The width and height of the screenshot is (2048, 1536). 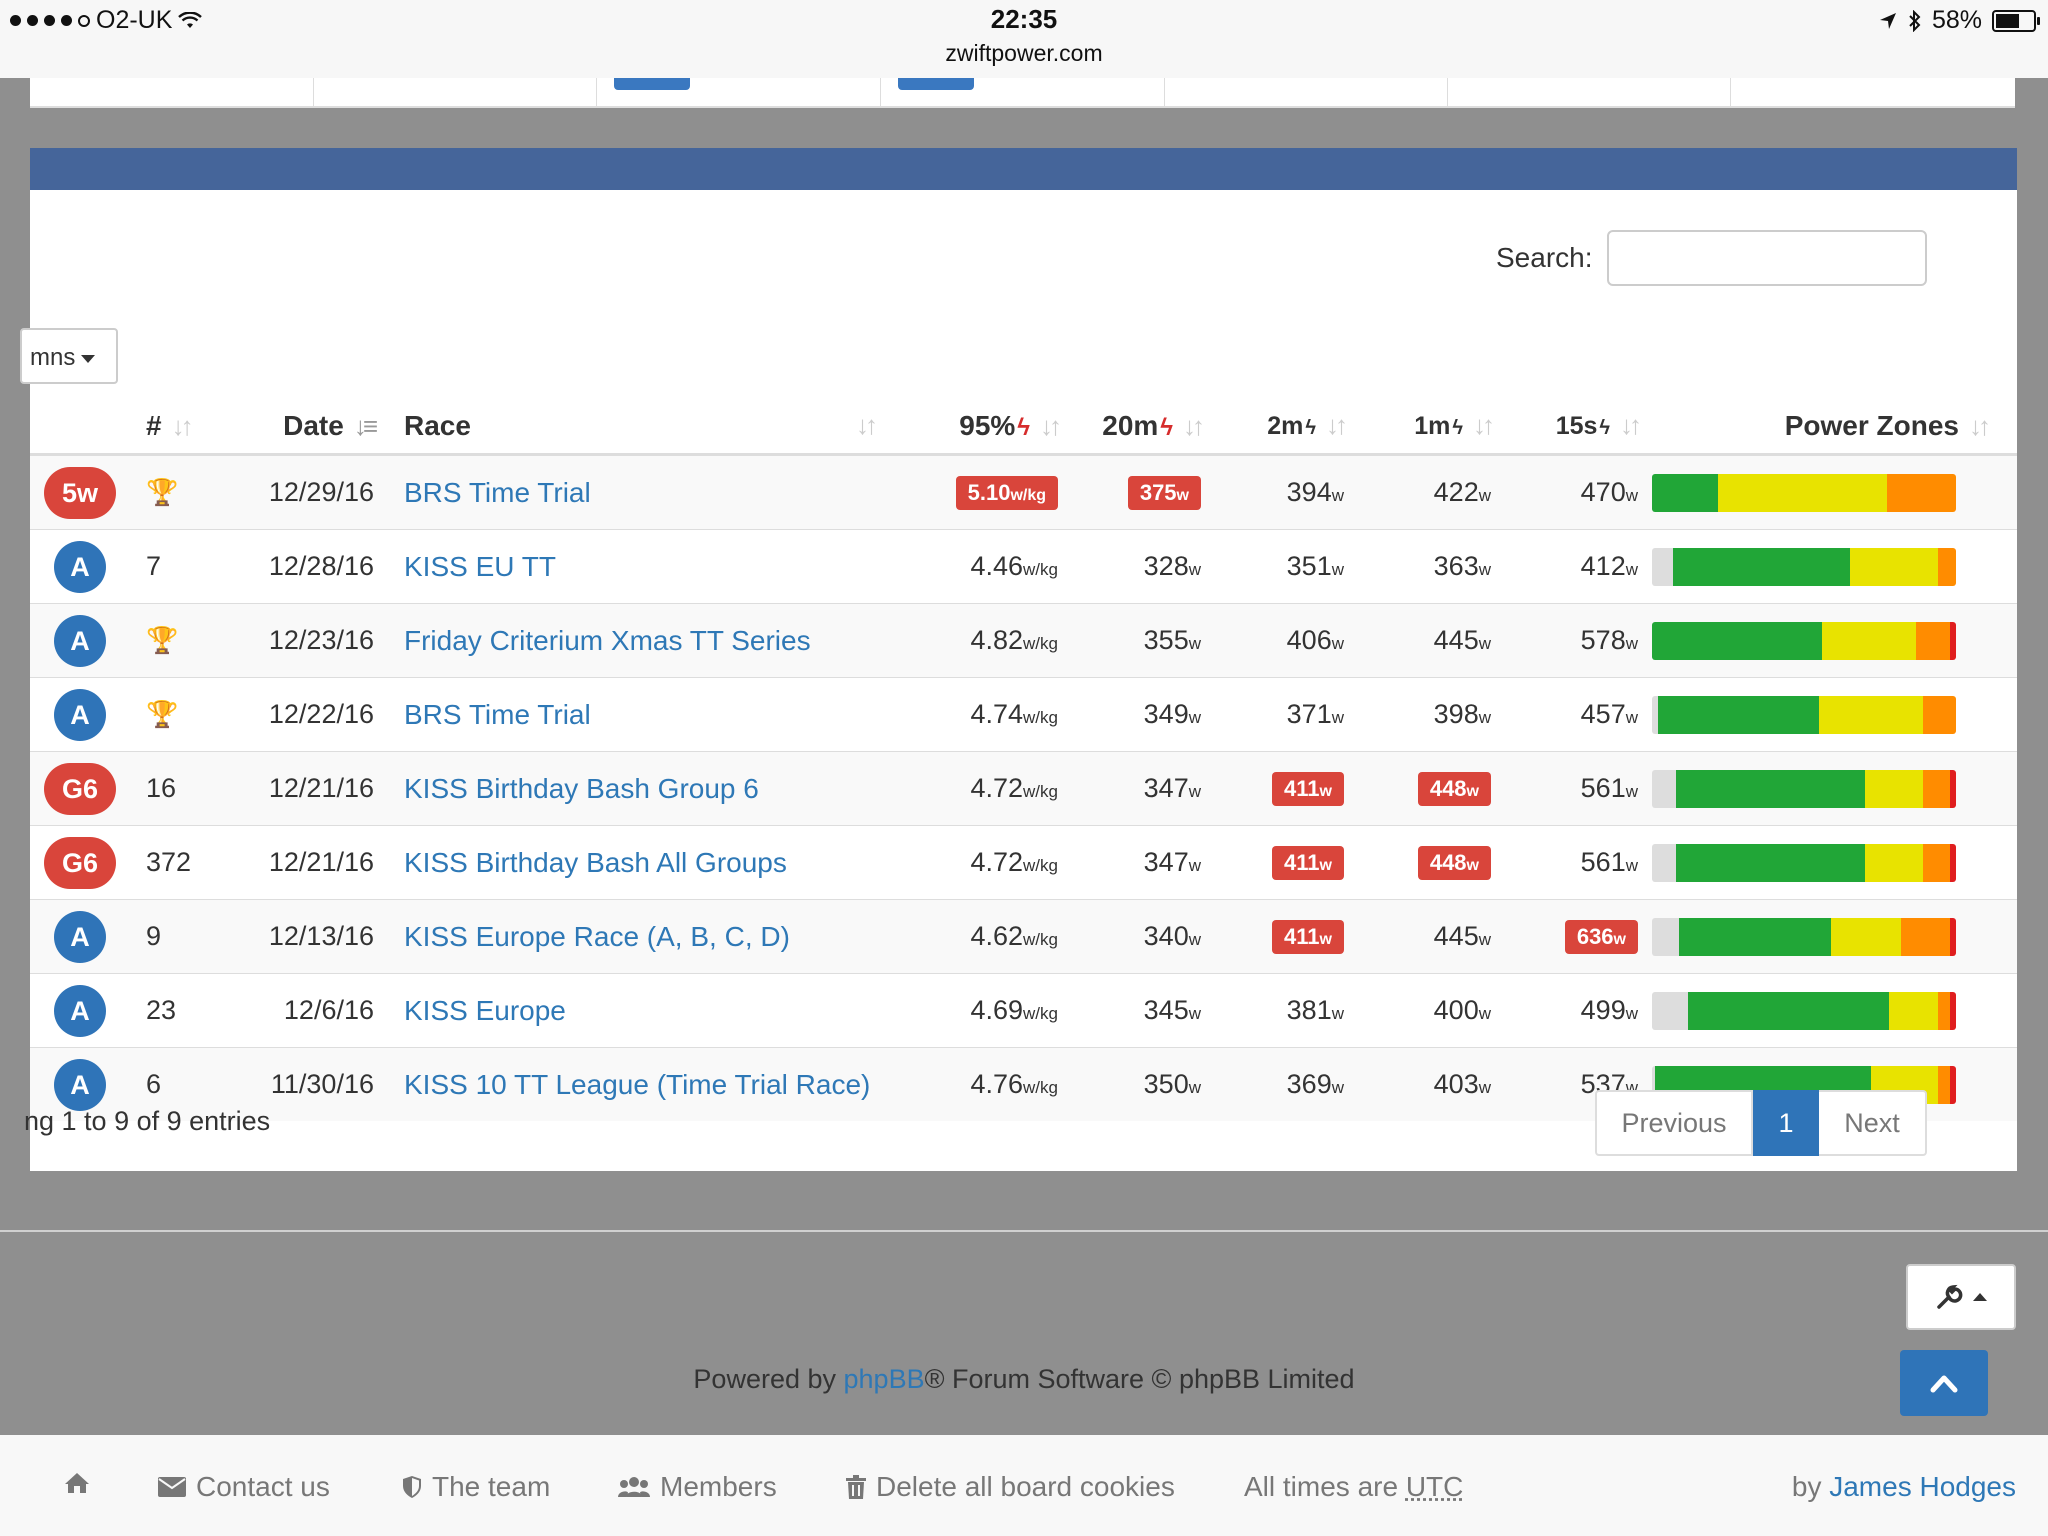 What do you see at coordinates (1010, 1487) in the screenshot?
I see `delete-cookies-link: Delete all board cookies` at bounding box center [1010, 1487].